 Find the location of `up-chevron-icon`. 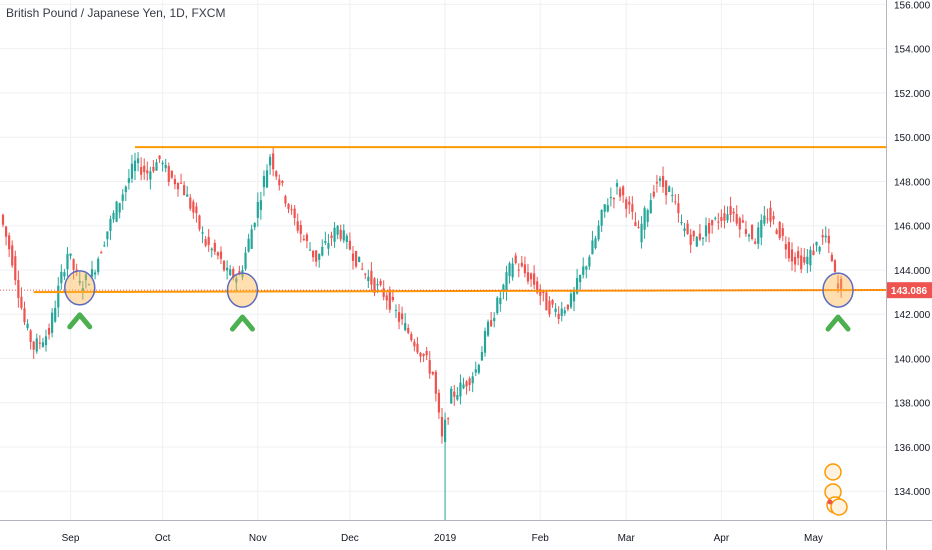

up-chevron-icon is located at coordinates (80, 321).